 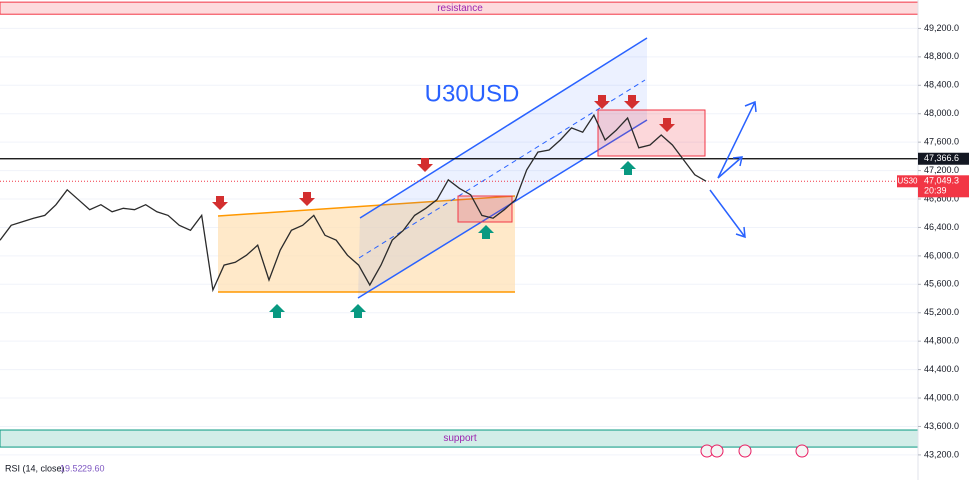 What do you see at coordinates (472, 93) in the screenshot?
I see `chart-title: U30USD` at bounding box center [472, 93].